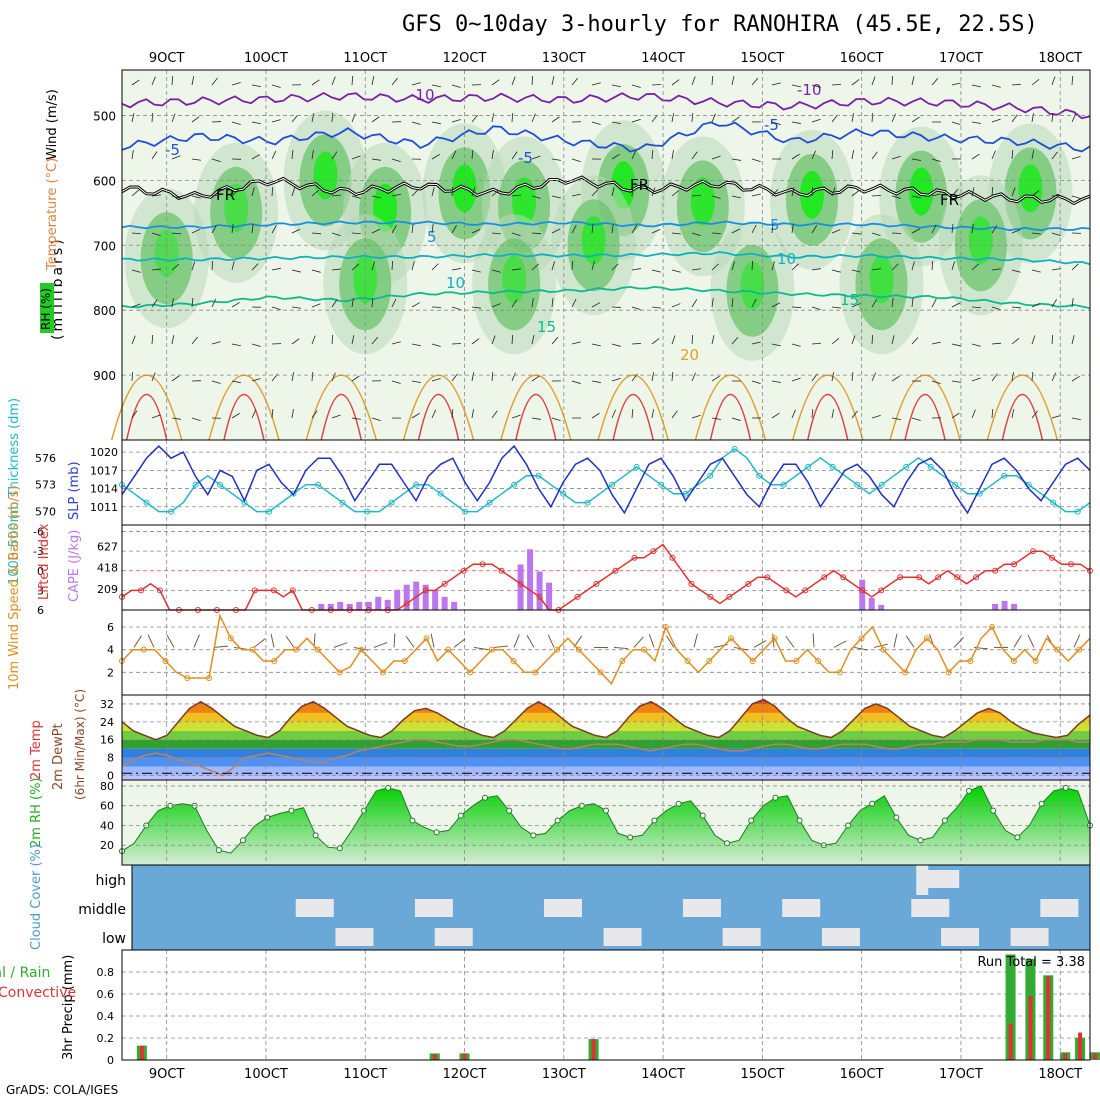 This screenshot has height=1100, width=1100. I want to click on temp-tick-0: 0, so click(110, 776).